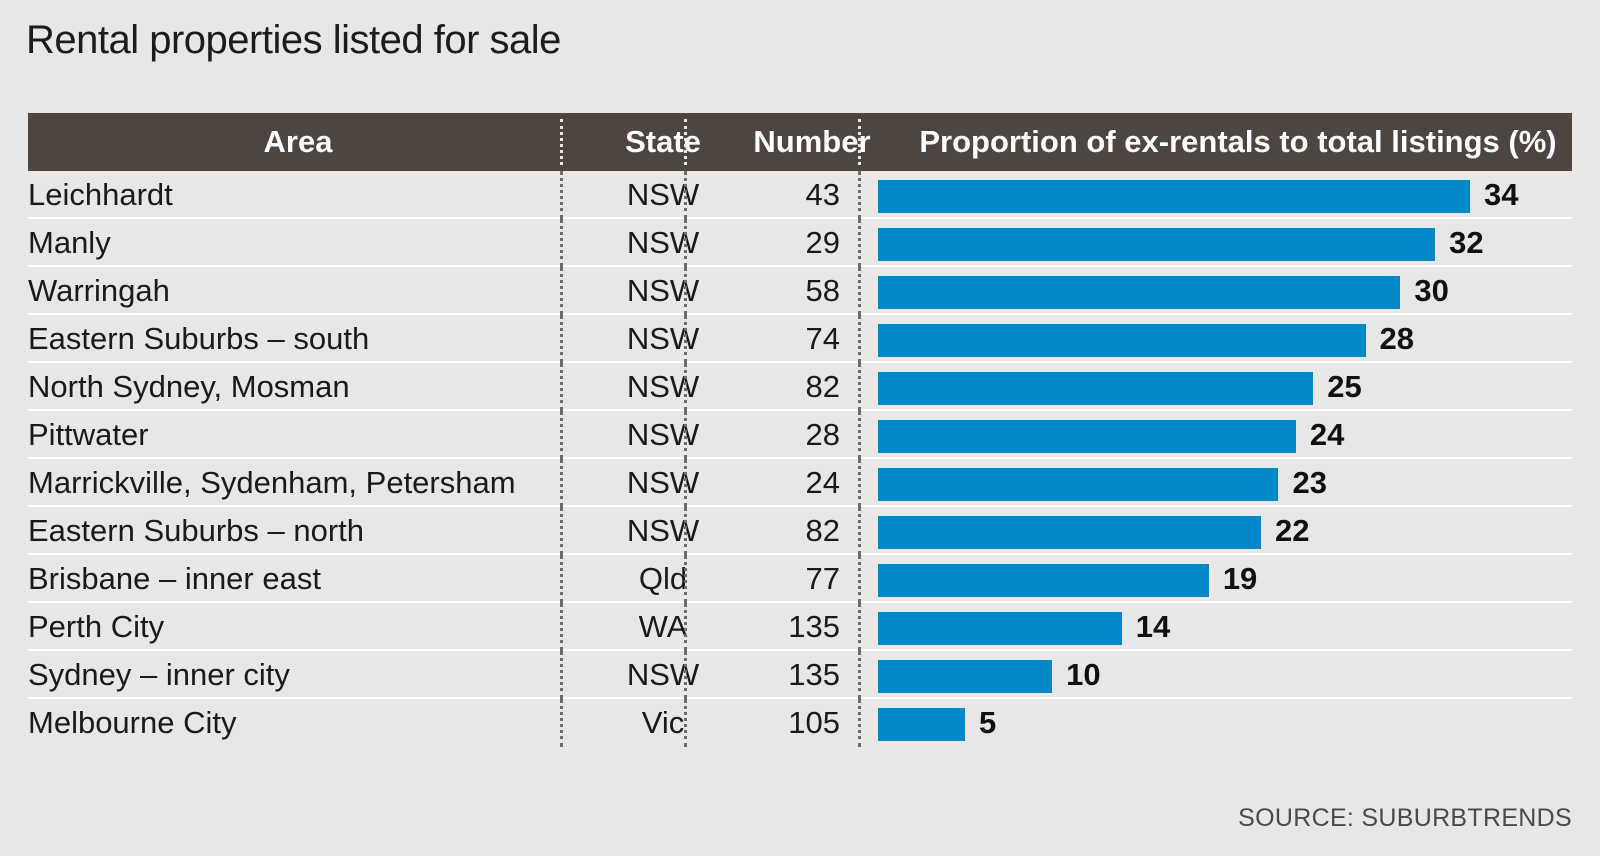  Describe the element at coordinates (96, 626) in the screenshot. I see `area-cell: Perth City` at that location.